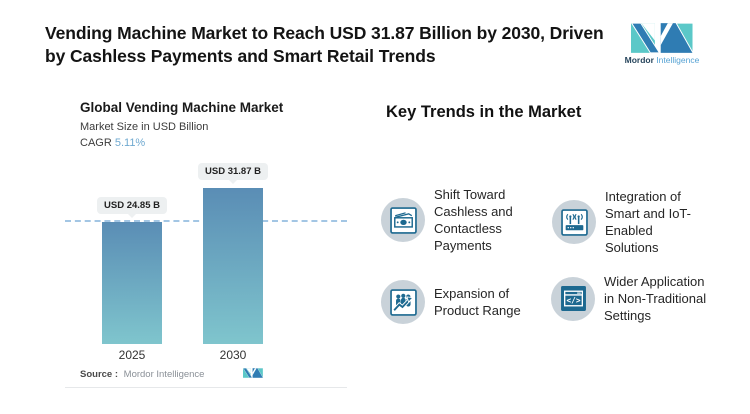  Describe the element at coordinates (132, 207) in the screenshot. I see `bar-value-label: USD 24.85 B` at that location.